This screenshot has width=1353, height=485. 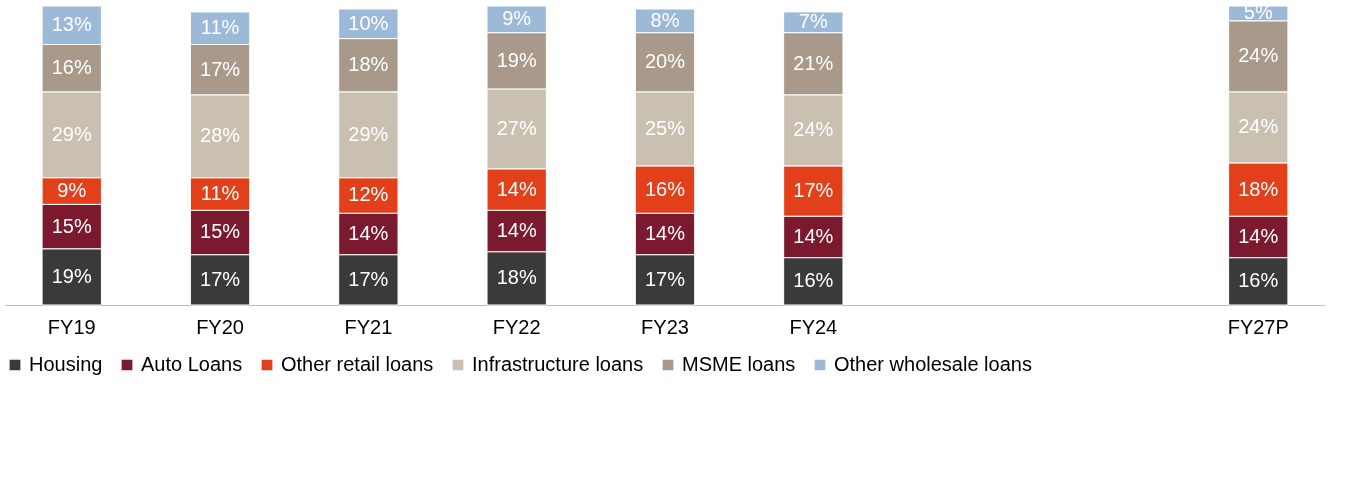 I want to click on data-label: 7%, so click(x=813, y=21).